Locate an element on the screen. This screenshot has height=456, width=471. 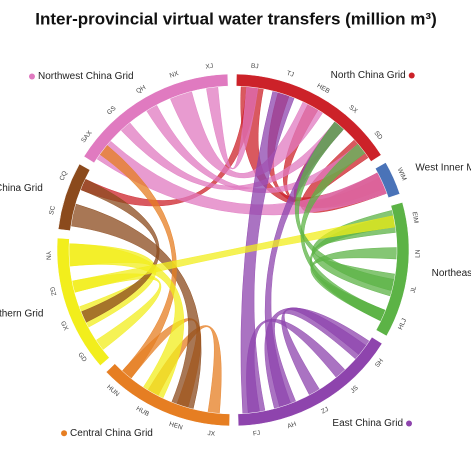
province-label: FJ is located at coordinates (257, 434).